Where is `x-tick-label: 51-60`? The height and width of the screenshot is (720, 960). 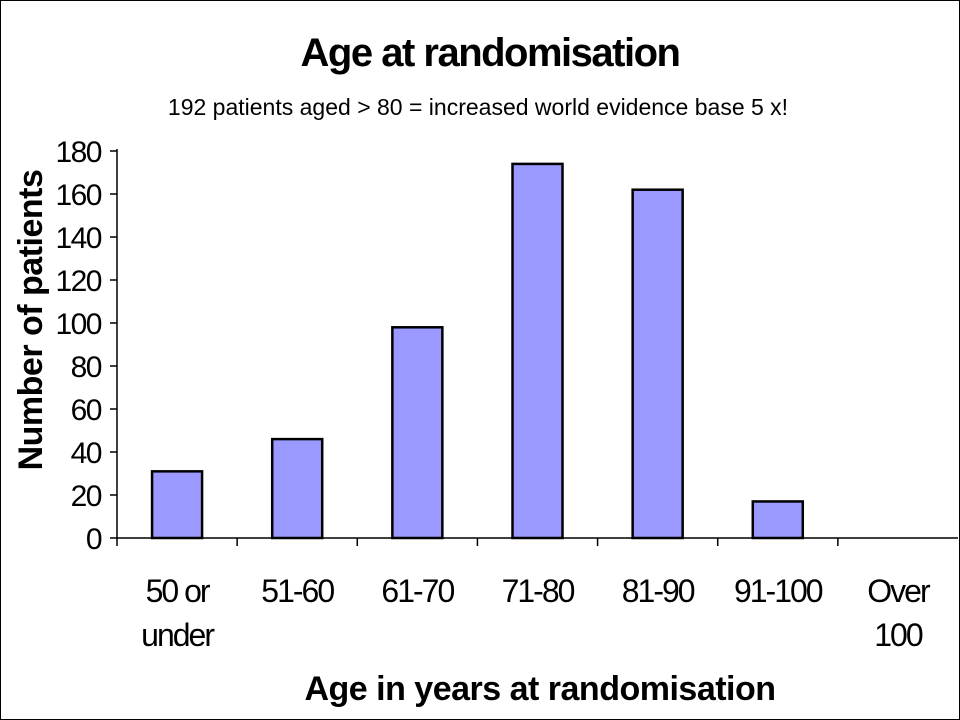 x-tick-label: 51-60 is located at coordinates (297, 591).